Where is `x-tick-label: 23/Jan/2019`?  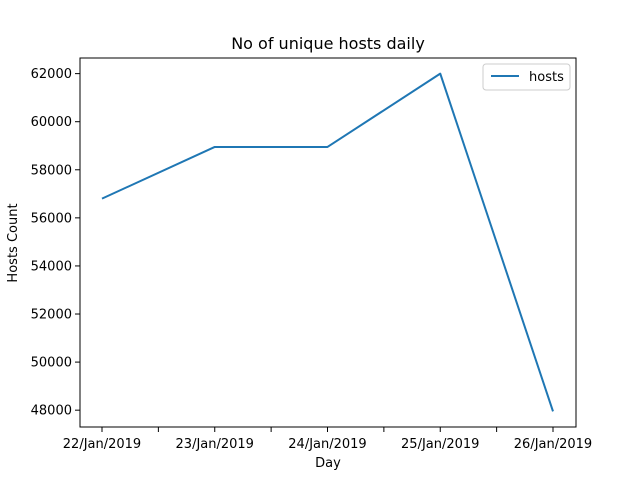 x-tick-label: 23/Jan/2019 is located at coordinates (215, 444).